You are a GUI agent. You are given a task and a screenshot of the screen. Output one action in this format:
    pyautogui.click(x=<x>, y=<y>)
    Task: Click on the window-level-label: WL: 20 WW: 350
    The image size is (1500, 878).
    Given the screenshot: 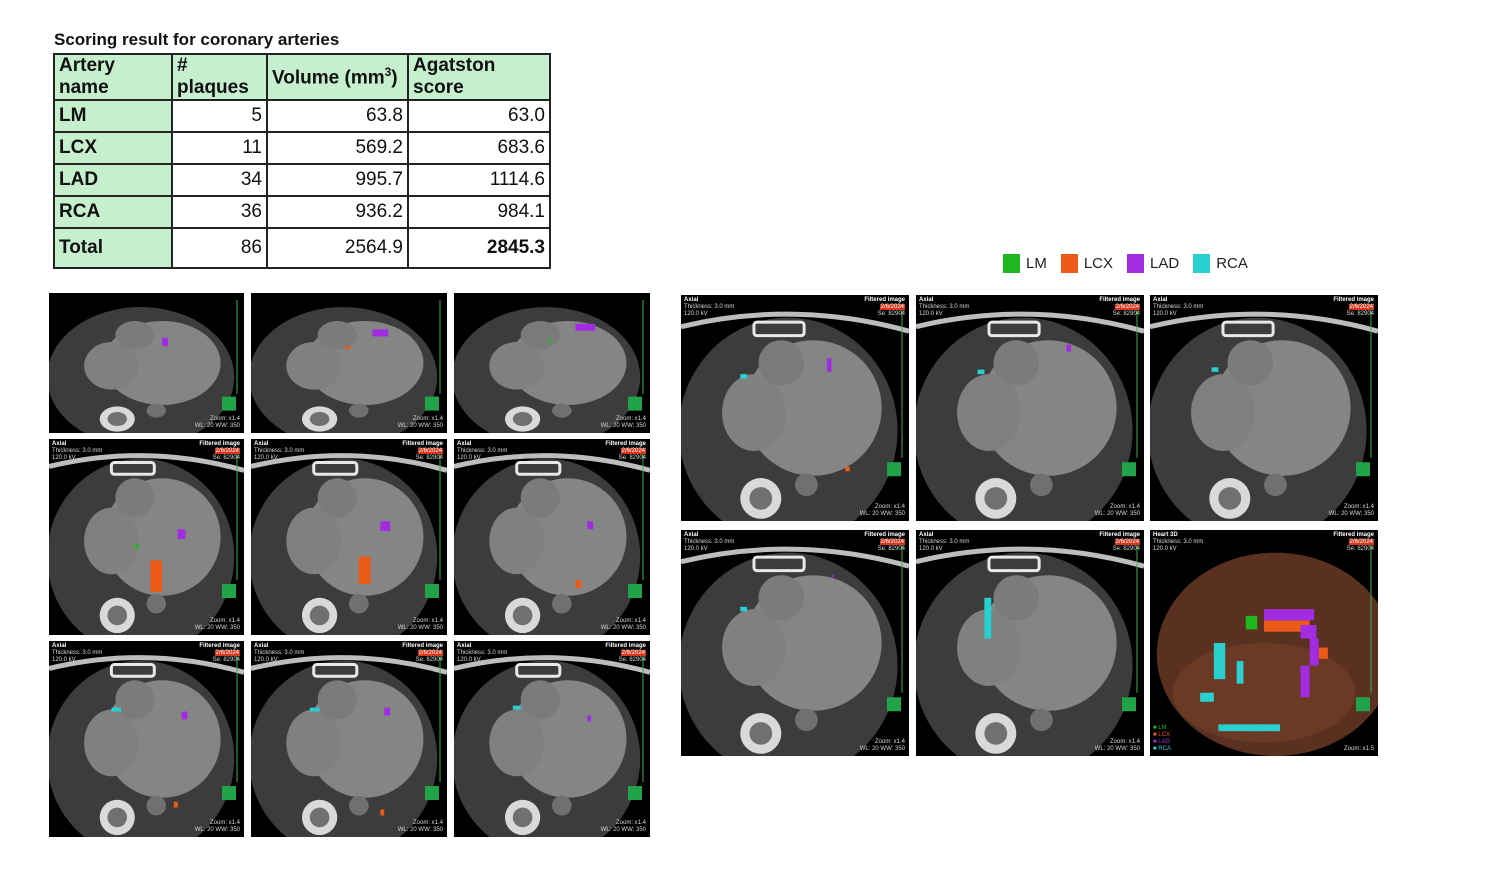 What is the action you would take?
    pyautogui.click(x=1117, y=514)
    